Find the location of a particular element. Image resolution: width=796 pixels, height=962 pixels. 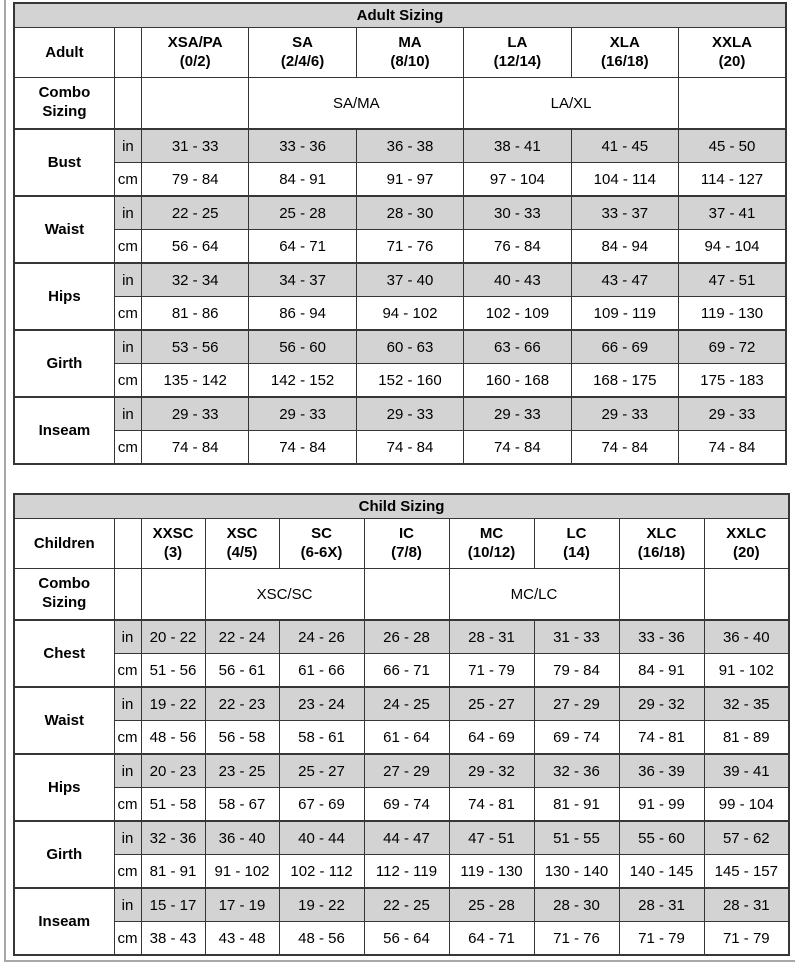

value-cell: 48 - 56 is located at coordinates (321, 938).